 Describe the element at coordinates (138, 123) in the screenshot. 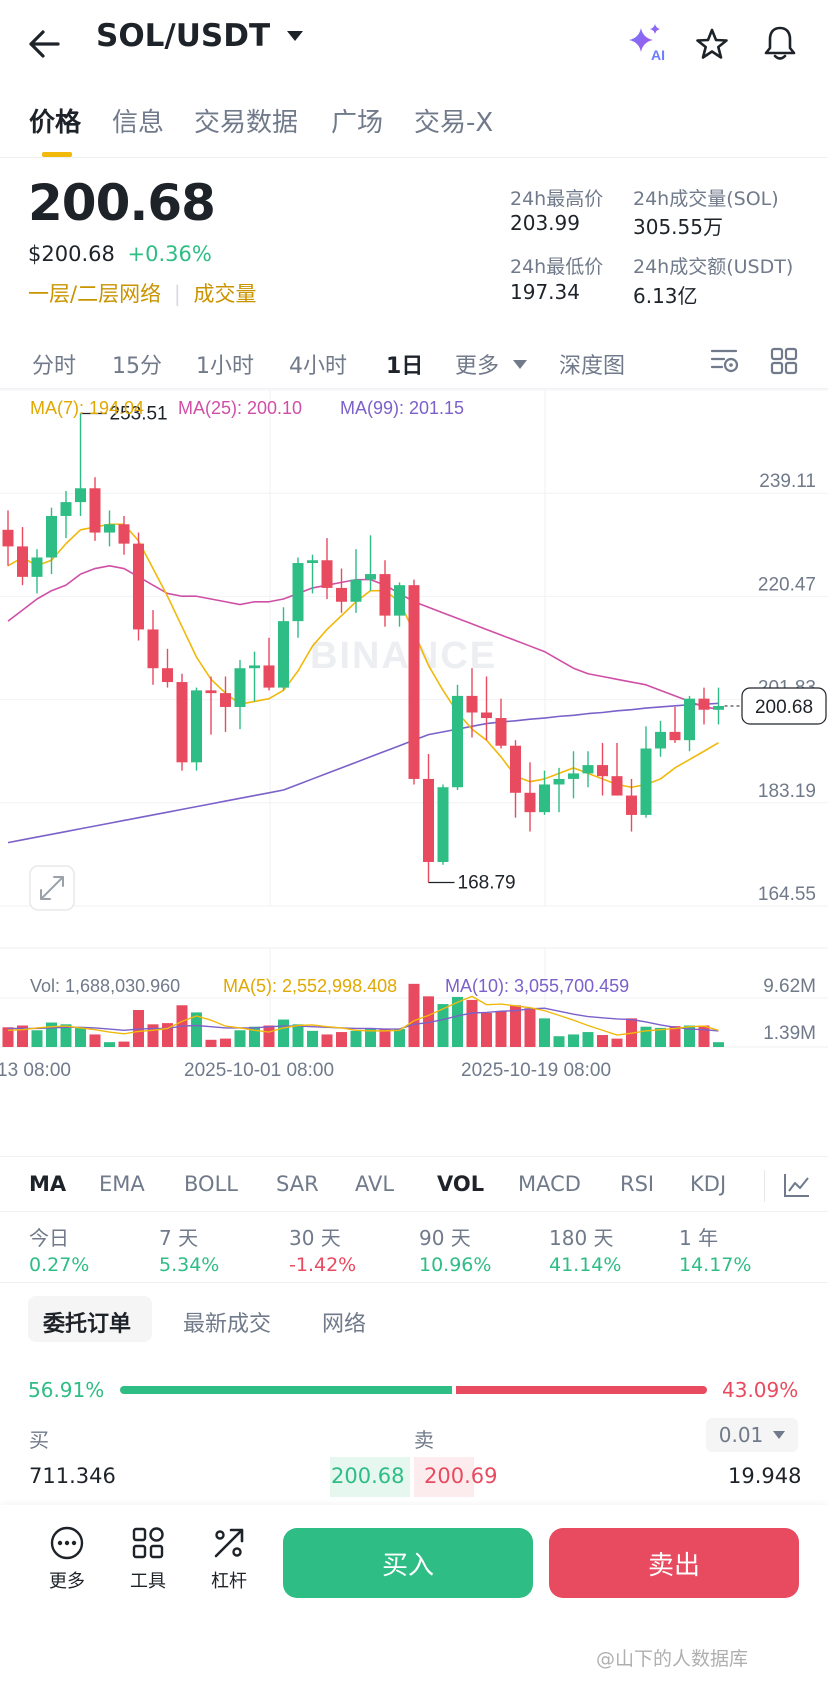

I see `tab-info: 信息` at that location.